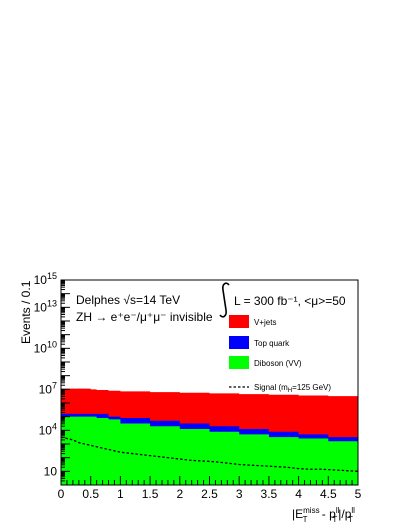 The image size is (407, 532). I want to click on y-tick-label: 10, so click(51, 471).